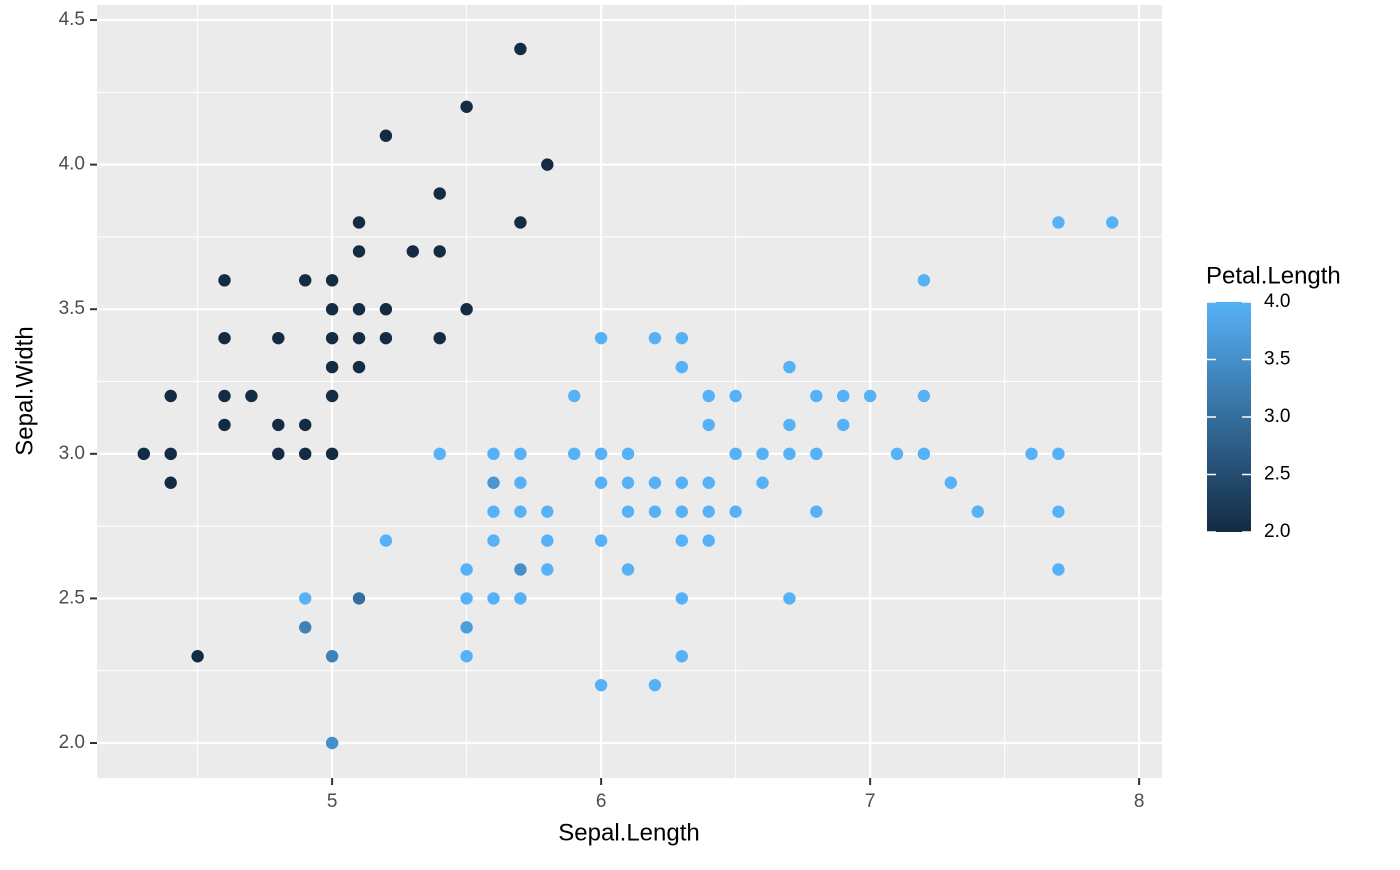 Image resolution: width=1400 pixels, height=870 pixels. Describe the element at coordinates (628, 832) in the screenshot. I see `x-axis-title: Sepal.Length` at that location.